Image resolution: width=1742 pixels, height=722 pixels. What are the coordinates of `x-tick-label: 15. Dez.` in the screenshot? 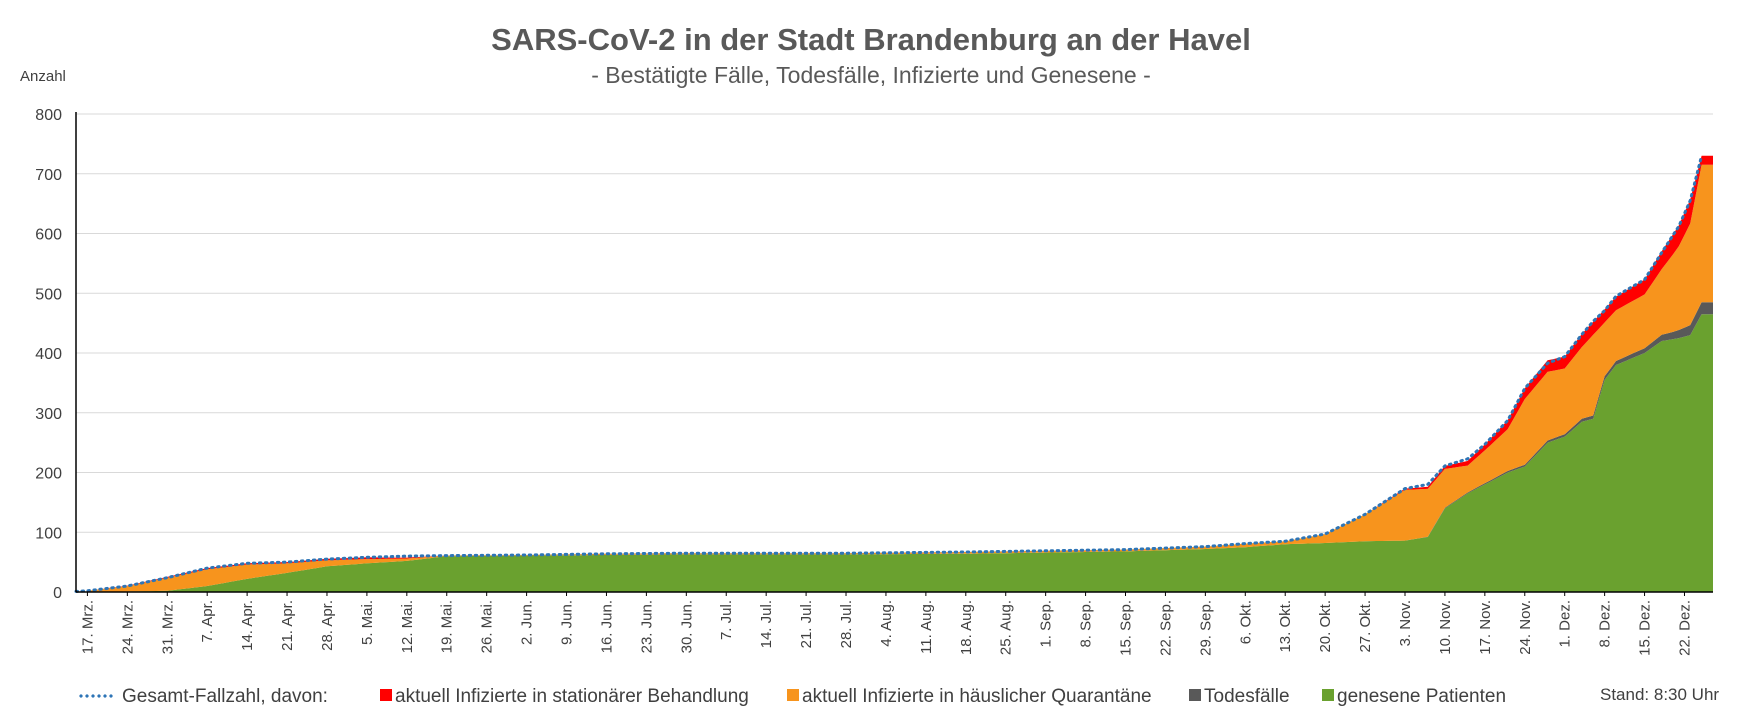 It's located at (1645, 628).